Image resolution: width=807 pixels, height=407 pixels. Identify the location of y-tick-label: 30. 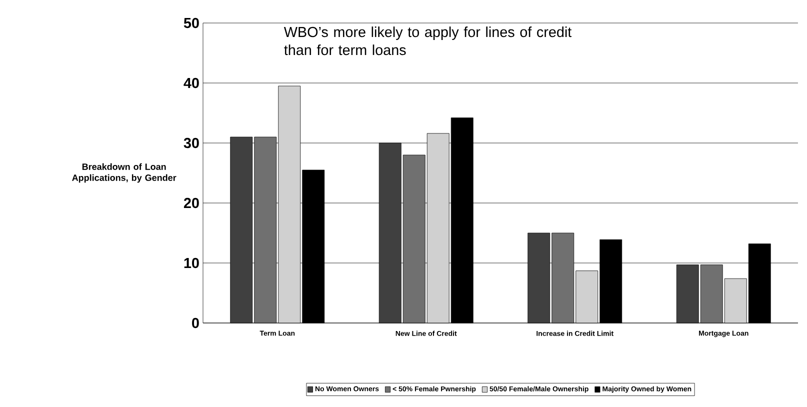
(191, 143).